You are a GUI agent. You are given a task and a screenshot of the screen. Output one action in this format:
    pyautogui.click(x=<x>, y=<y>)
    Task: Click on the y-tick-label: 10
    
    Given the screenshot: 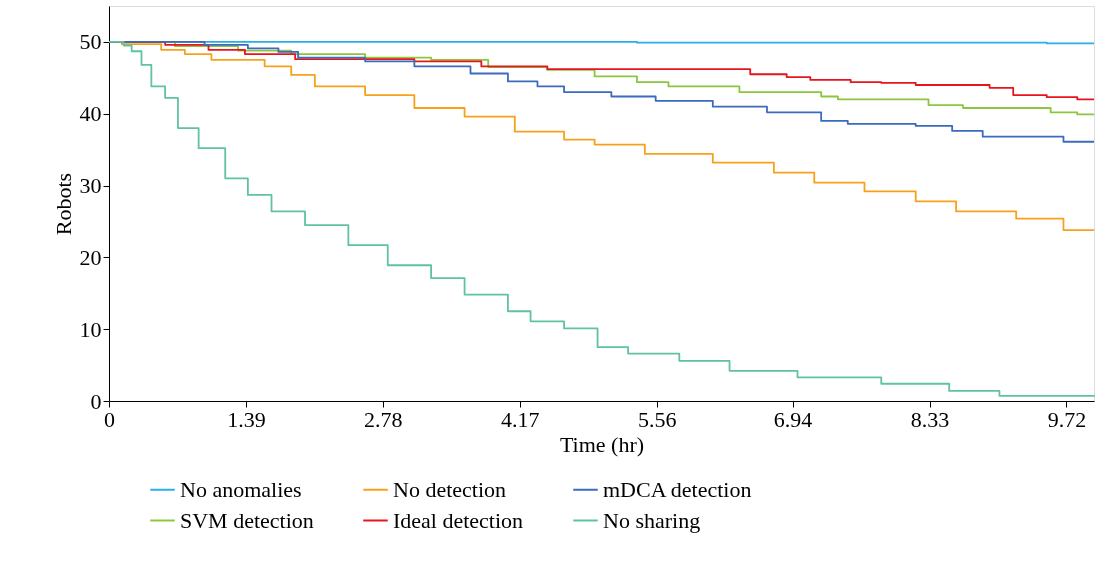 What is the action you would take?
    pyautogui.click(x=90, y=329)
    